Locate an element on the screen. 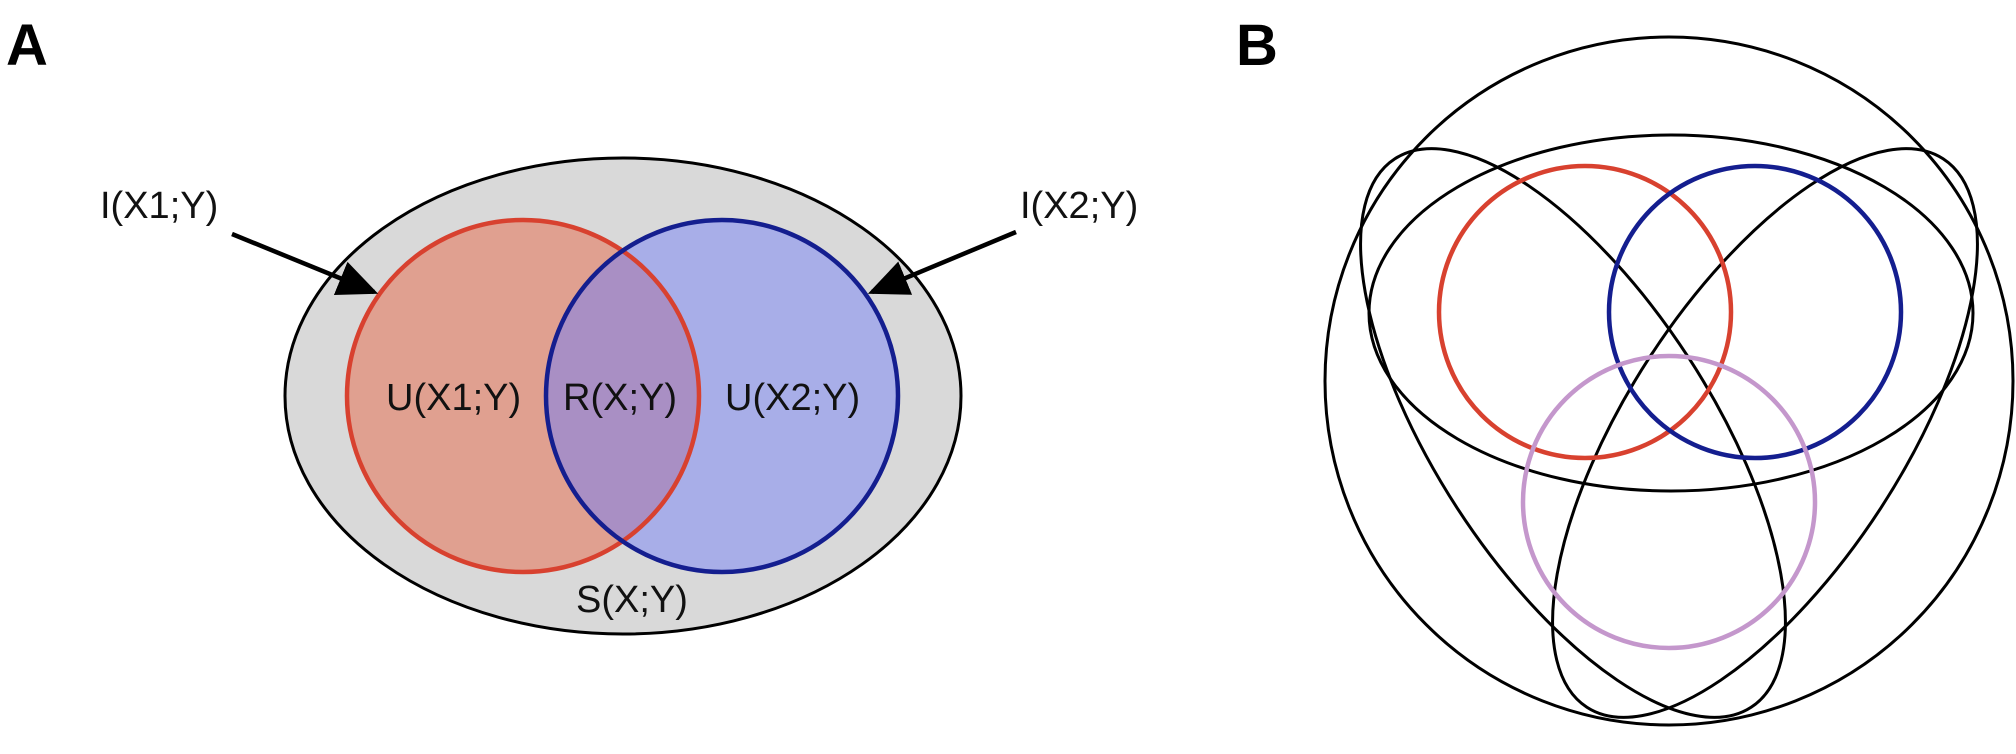 The image size is (2016, 754). panel-b-letter: B is located at coordinates (1257, 45).